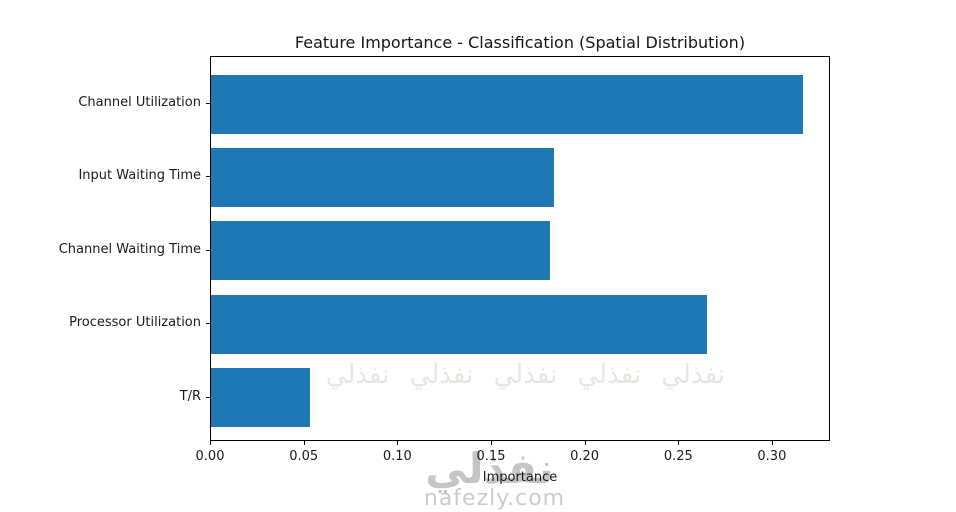 The image size is (956, 512). Describe the element at coordinates (304, 456) in the screenshot. I see `x-tick-label: 0.05` at that location.